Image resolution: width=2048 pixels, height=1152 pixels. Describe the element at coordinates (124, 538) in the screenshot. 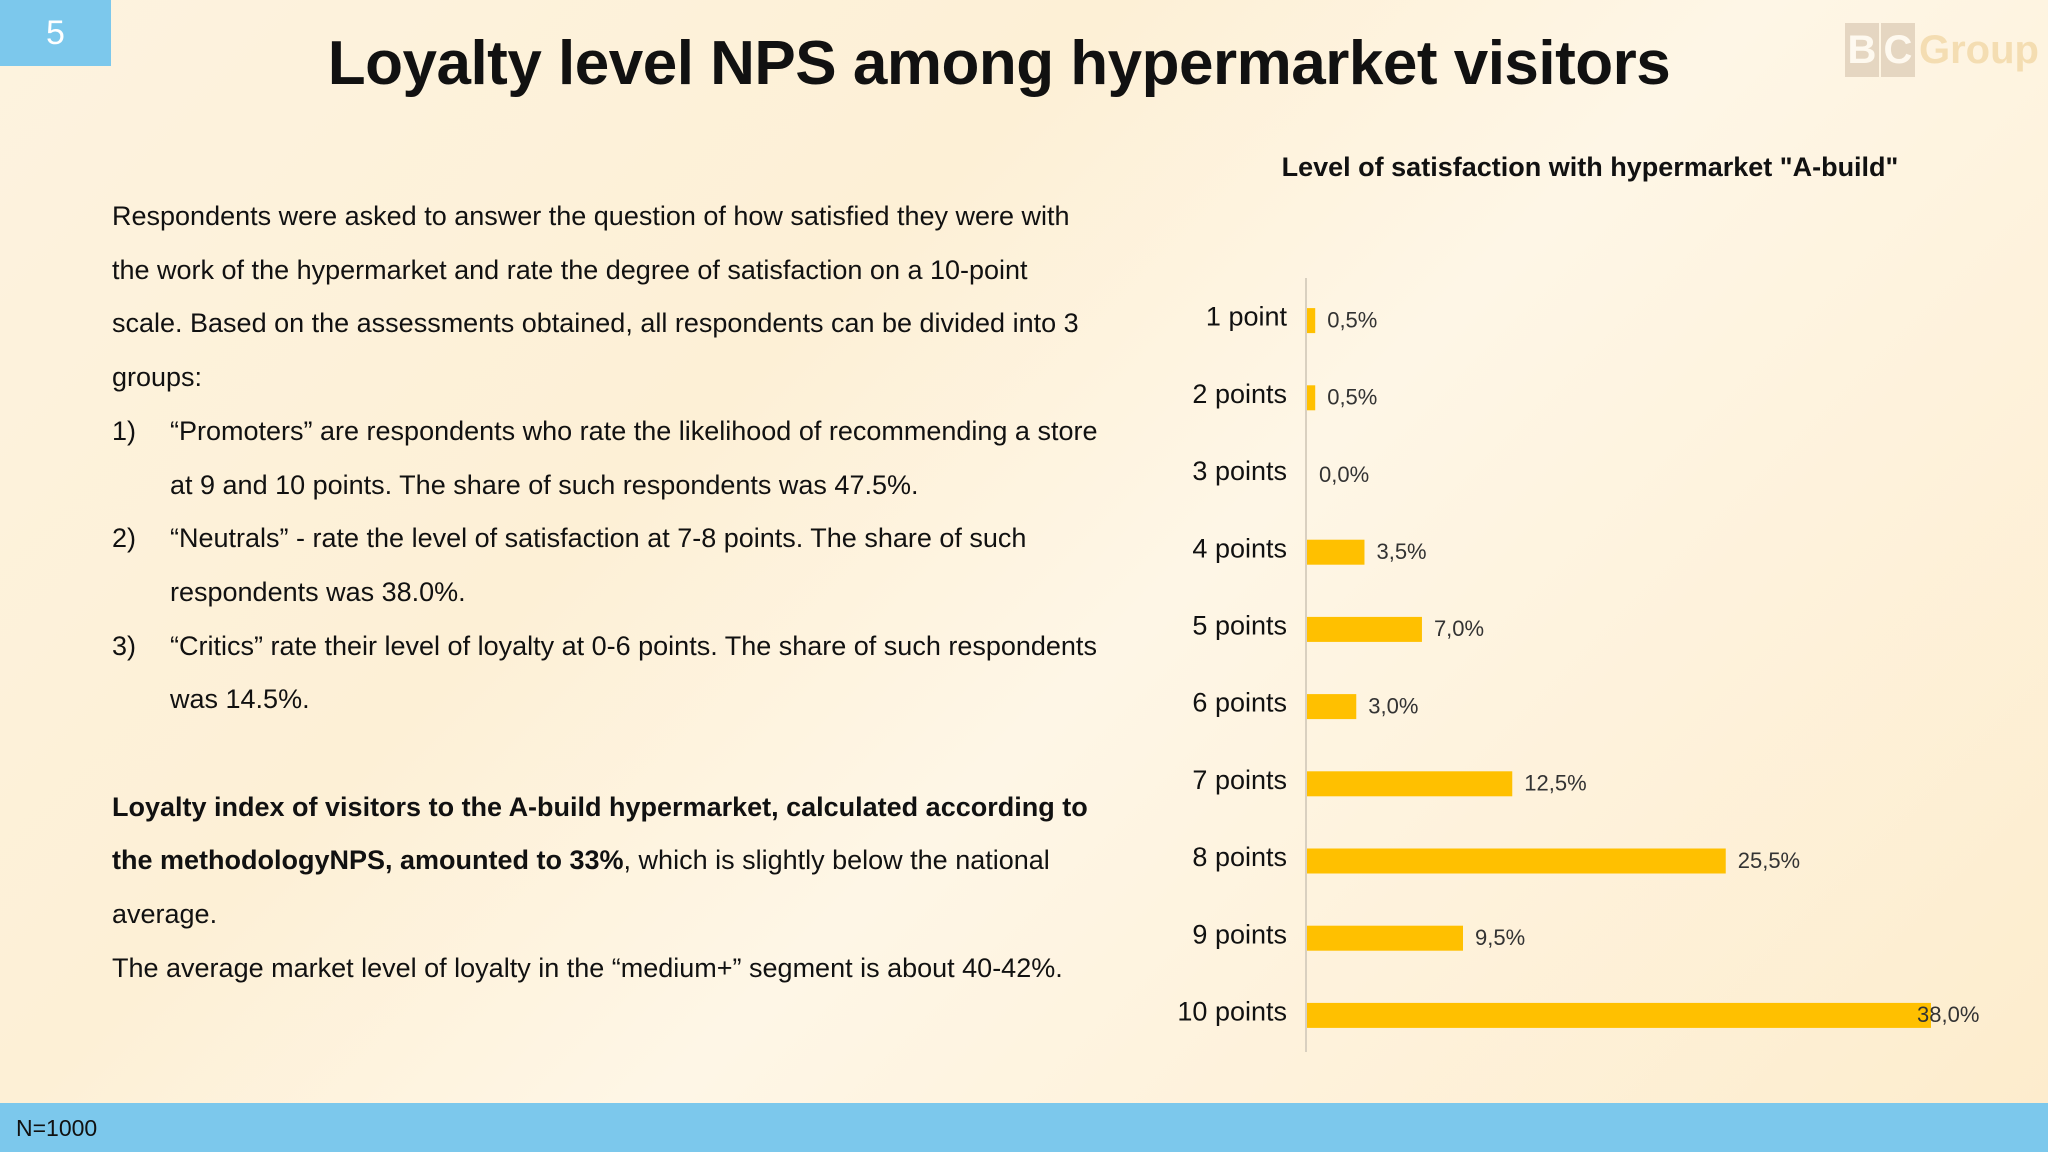

I see `list-number: 2)` at that location.